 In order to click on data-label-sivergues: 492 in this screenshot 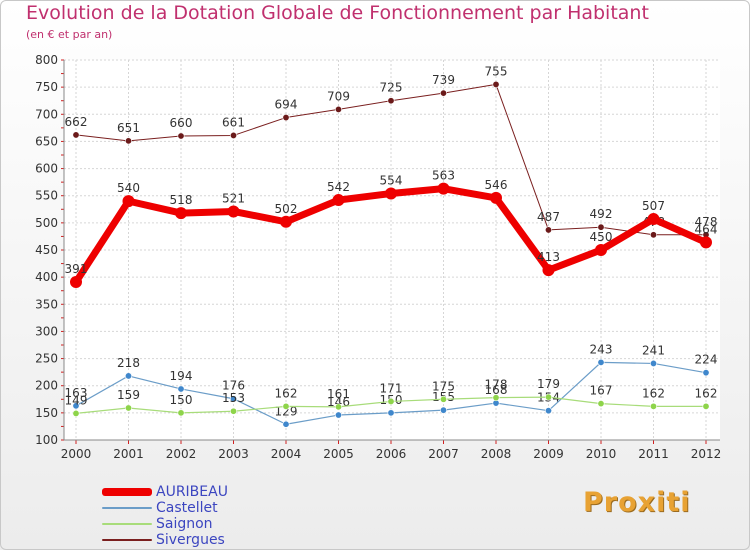, I will do `click(601, 214)`.